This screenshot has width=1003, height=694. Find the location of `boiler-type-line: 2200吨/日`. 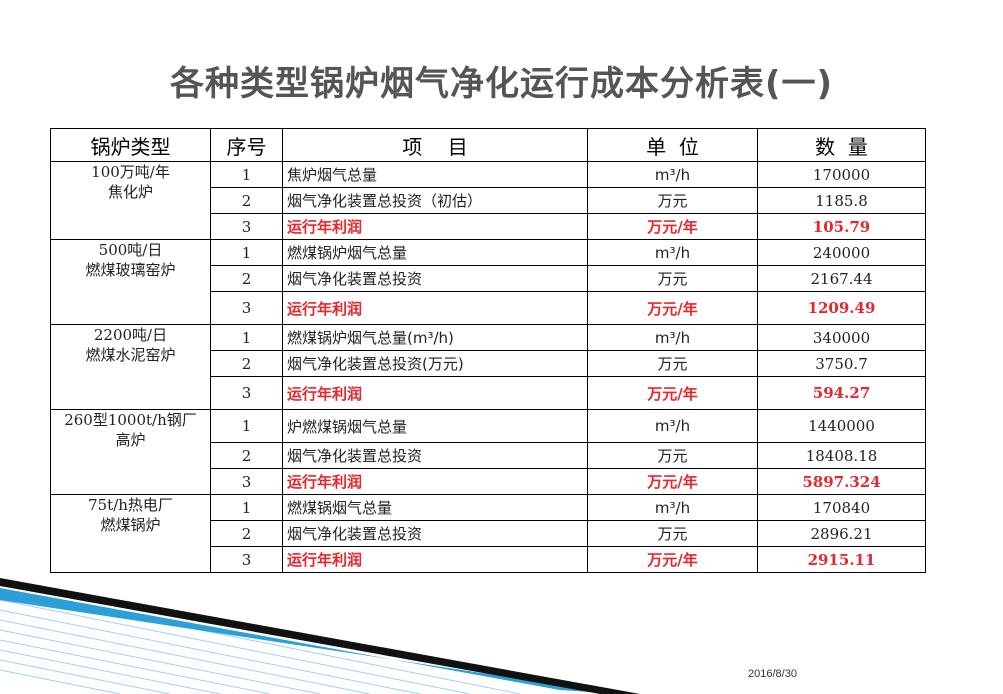

boiler-type-line: 2200吨/日 is located at coordinates (130, 335).